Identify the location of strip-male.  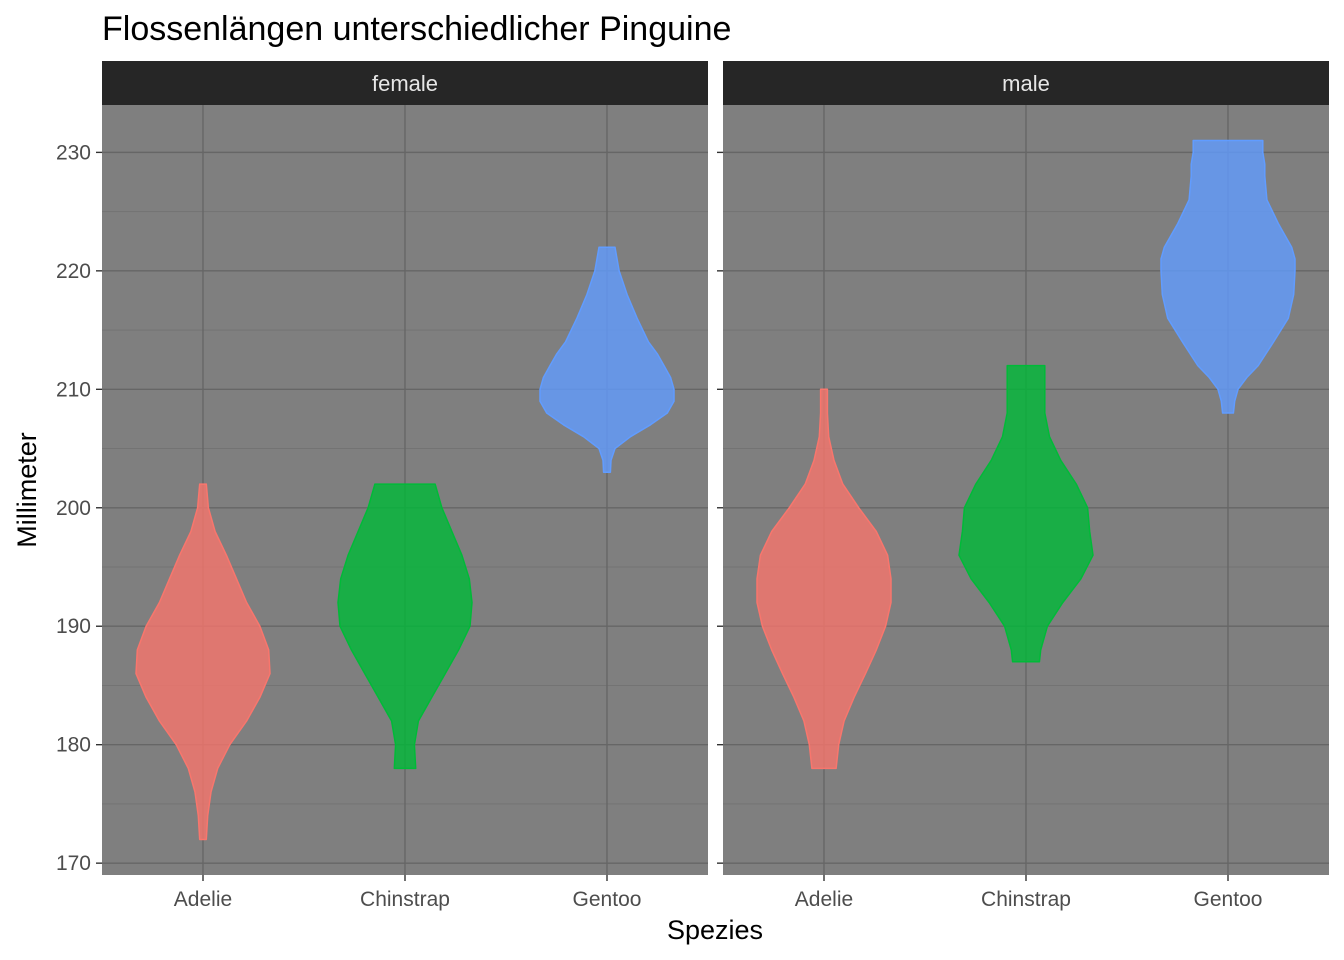
(1026, 83).